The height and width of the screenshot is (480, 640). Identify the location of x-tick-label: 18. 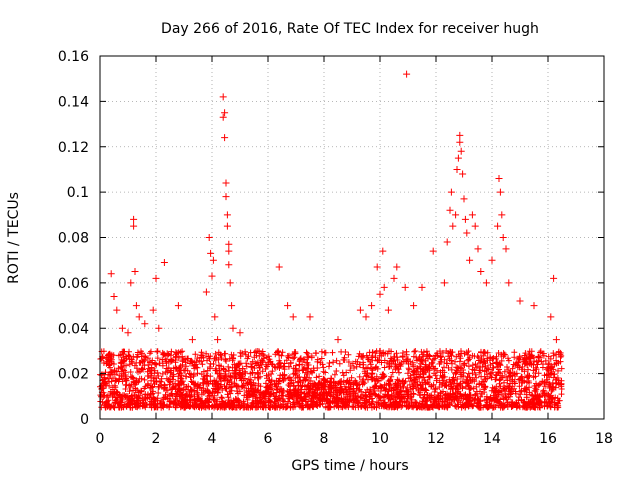
(604, 439).